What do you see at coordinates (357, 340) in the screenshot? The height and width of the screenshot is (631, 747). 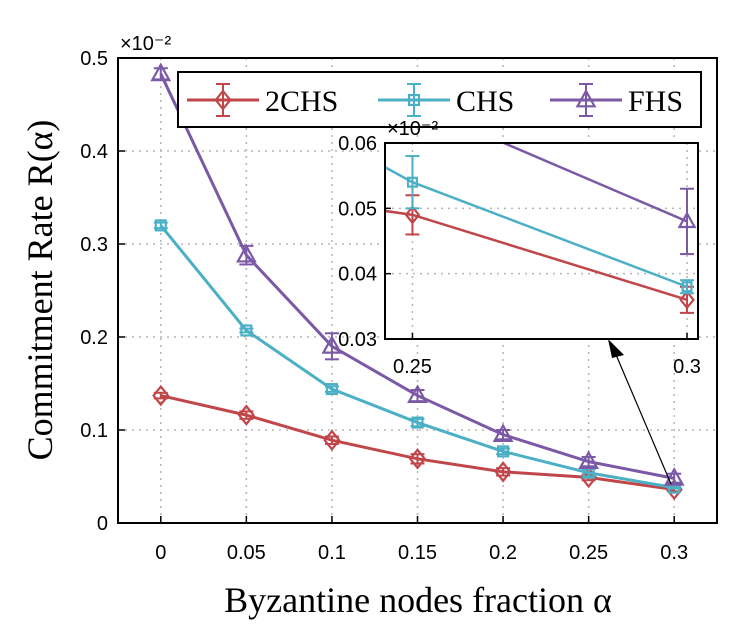 I see `inset-y-tick-label: 0.03` at bounding box center [357, 340].